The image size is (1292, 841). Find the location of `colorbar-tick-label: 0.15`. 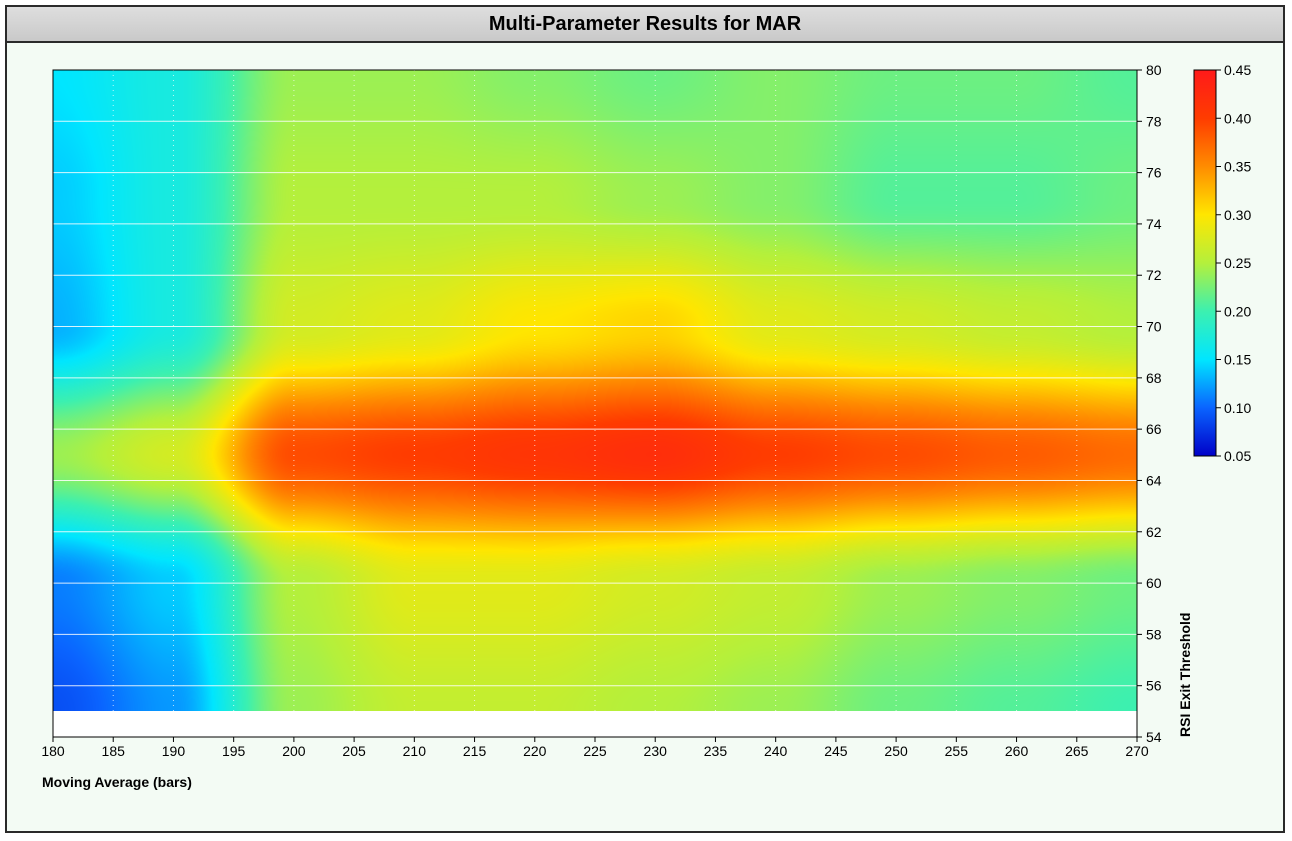

colorbar-tick-label: 0.15 is located at coordinates (1237, 360).